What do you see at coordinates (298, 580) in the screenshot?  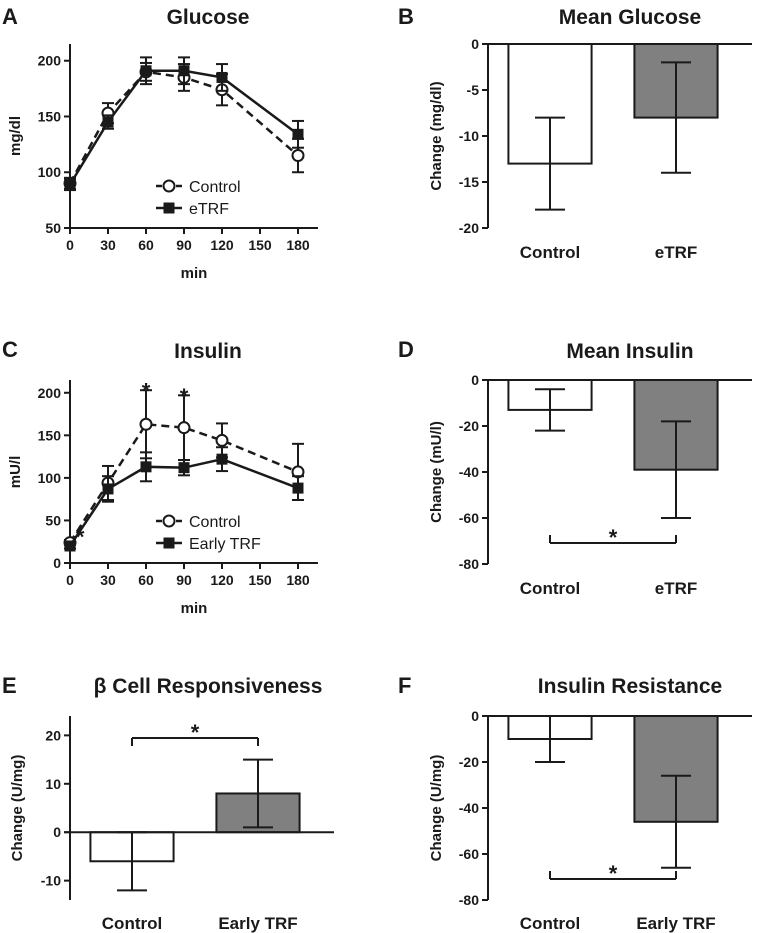 I see `x-tick-label: 180` at bounding box center [298, 580].